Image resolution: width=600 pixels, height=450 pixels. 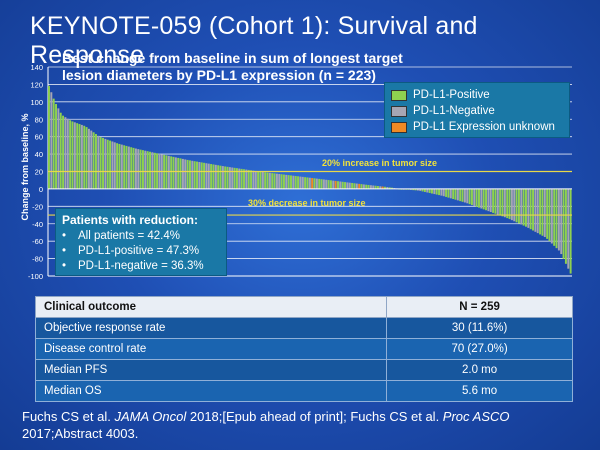 What do you see at coordinates (479, 370) in the screenshot?
I see `row-value: 2.0 mo` at bounding box center [479, 370].